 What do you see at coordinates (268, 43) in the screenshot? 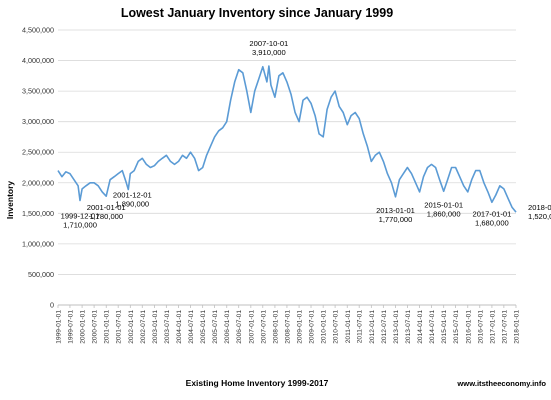
I see `annotation-date: 2007-10-01` at bounding box center [268, 43].